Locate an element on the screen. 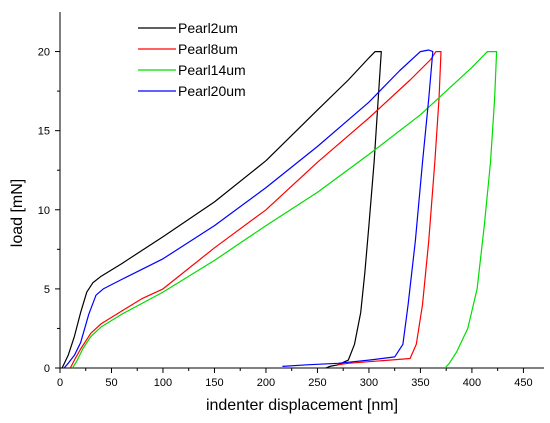  legend-label: Pearl20um is located at coordinates (212, 91).